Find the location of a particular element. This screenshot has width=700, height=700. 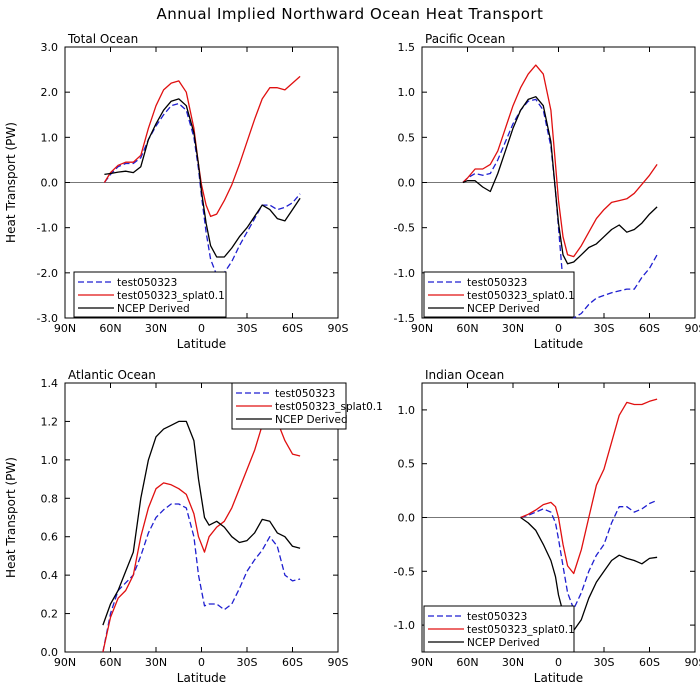

y-tick-label: 0.4 is located at coordinates (50, 575).